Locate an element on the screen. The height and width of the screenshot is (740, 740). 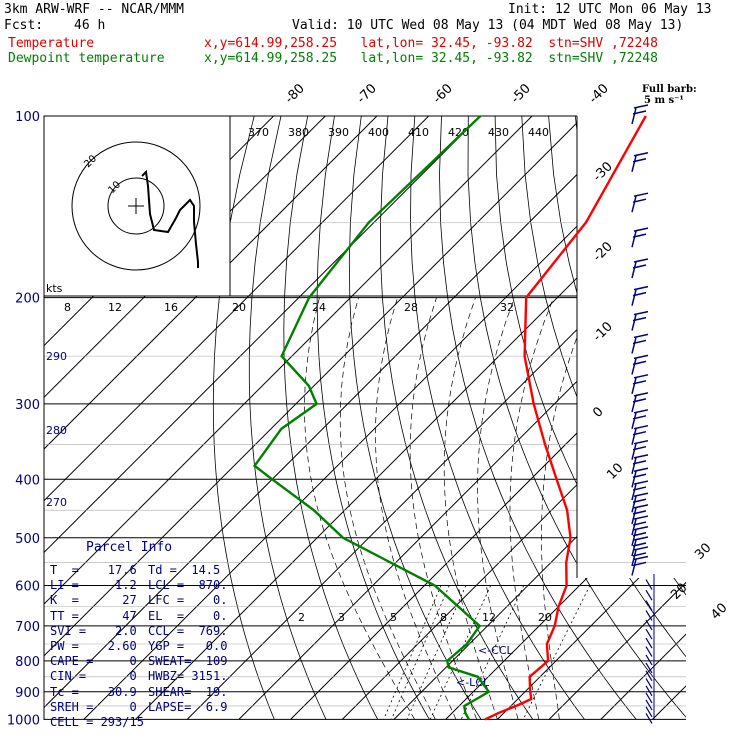
theta-label: 430 is located at coordinates (498, 132).